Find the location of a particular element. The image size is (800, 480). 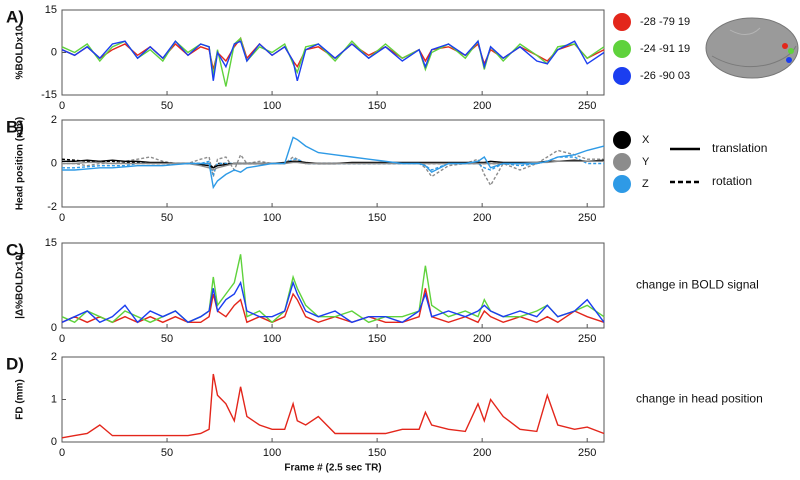

plot-frame is located at coordinates (333, 399).